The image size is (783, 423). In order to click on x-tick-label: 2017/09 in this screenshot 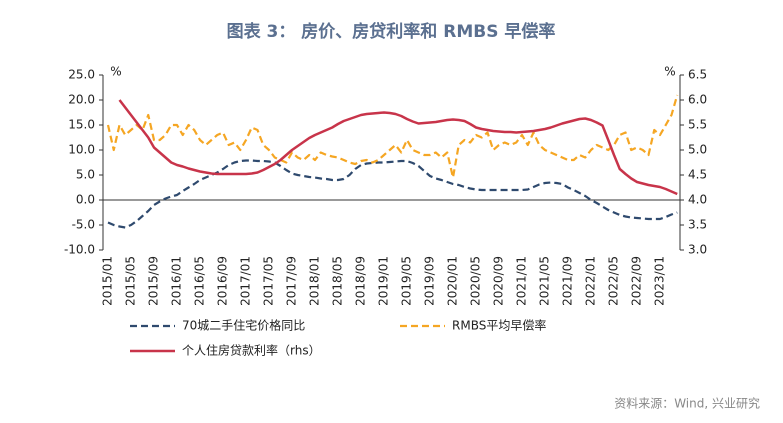, I will do `click(292, 281)`.